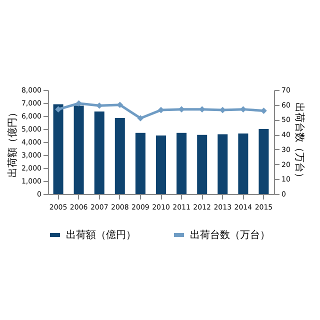 The height and width of the screenshot is (320, 320). What do you see at coordinates (12, 143) in the screenshot?
I see `y-axis-title: 出荷額（億円）` at bounding box center [12, 143].